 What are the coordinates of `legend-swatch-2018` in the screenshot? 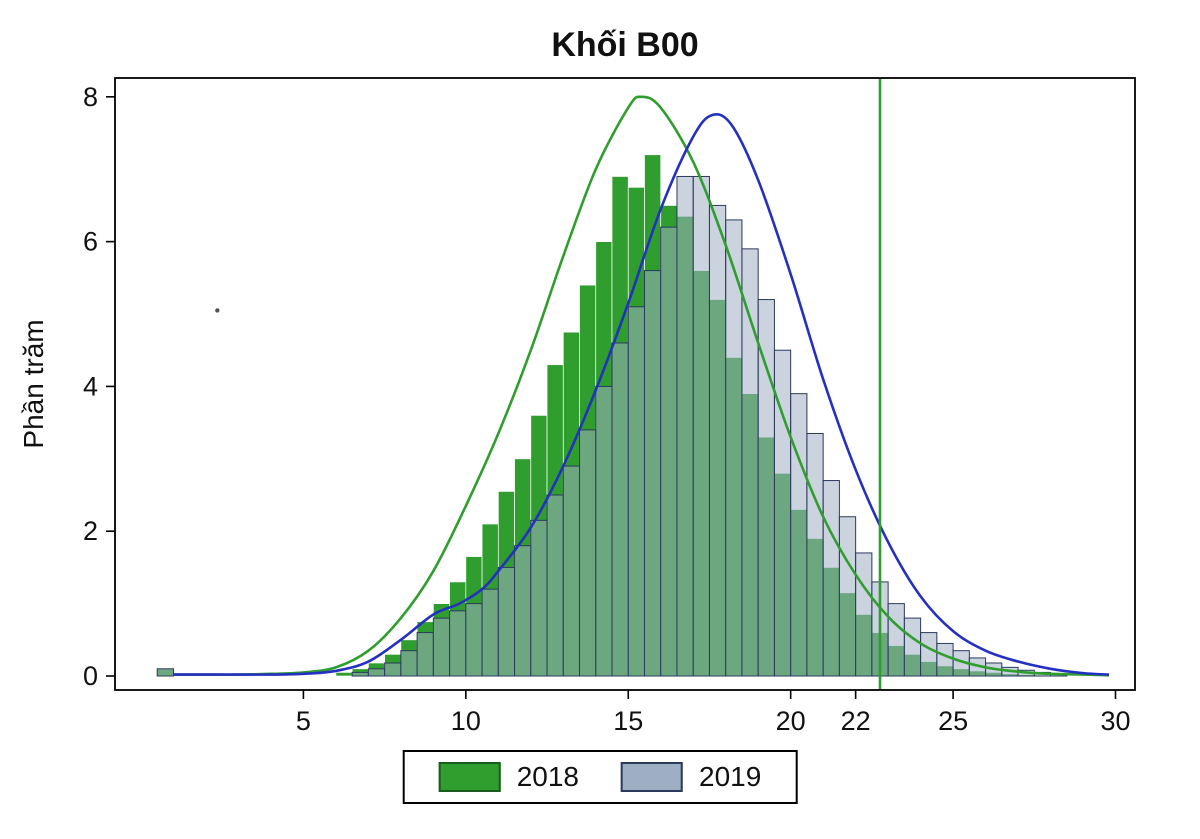 It's located at (469, 777).